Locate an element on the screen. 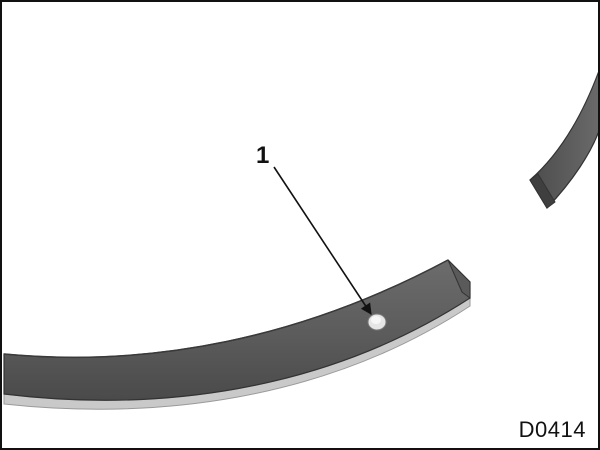  callout-label: 1 is located at coordinates (263, 155).